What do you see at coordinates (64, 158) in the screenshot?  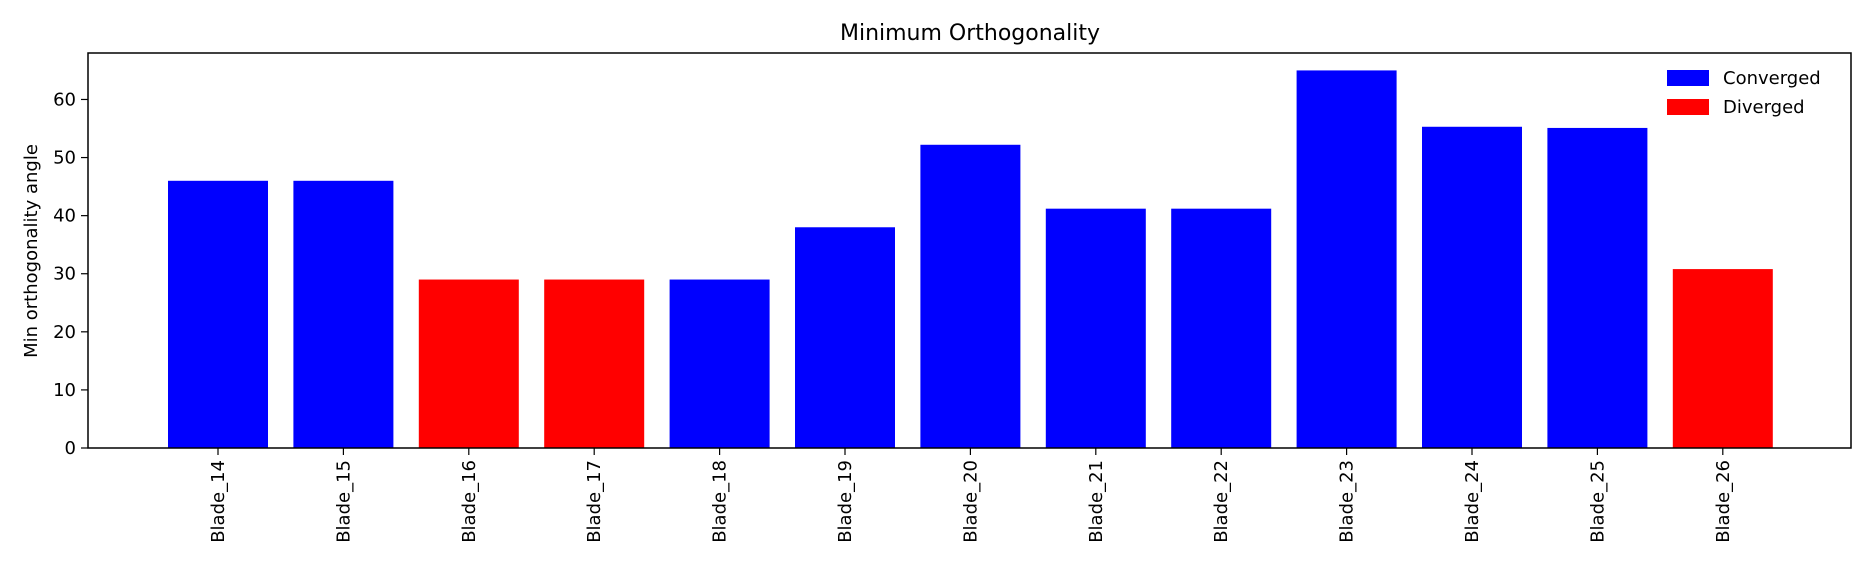 I see `y-tick-label: 50` at bounding box center [64, 158].